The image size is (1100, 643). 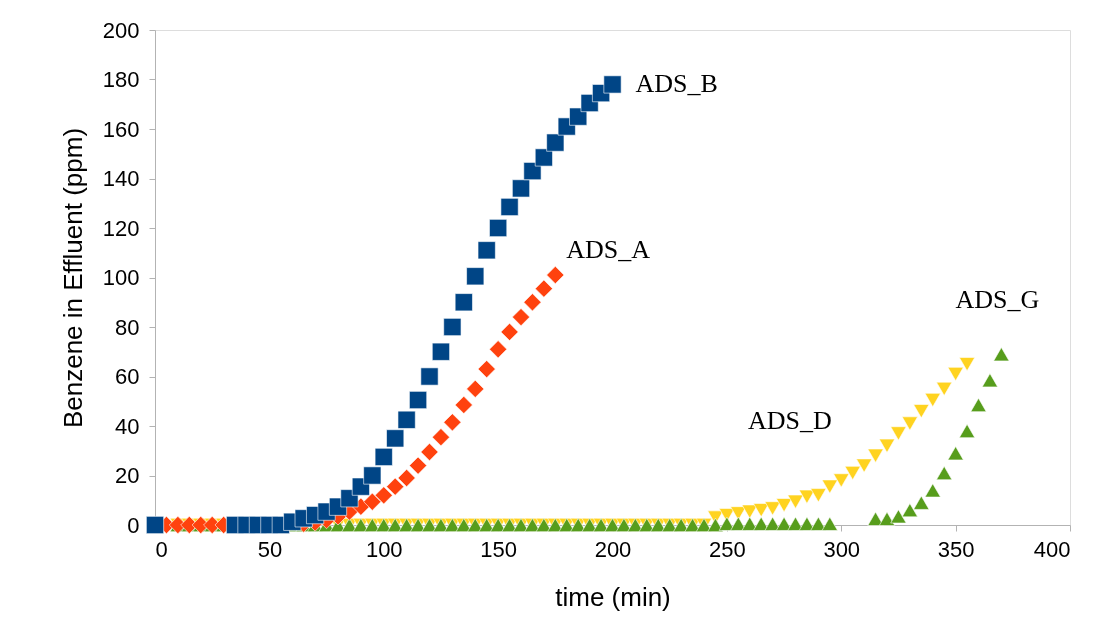 I want to click on series-label: ADS_B, so click(x=676, y=84).